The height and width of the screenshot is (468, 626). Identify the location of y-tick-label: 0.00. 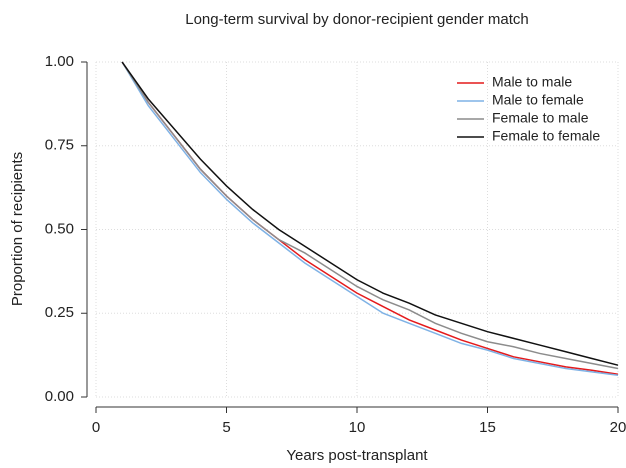
(59, 396).